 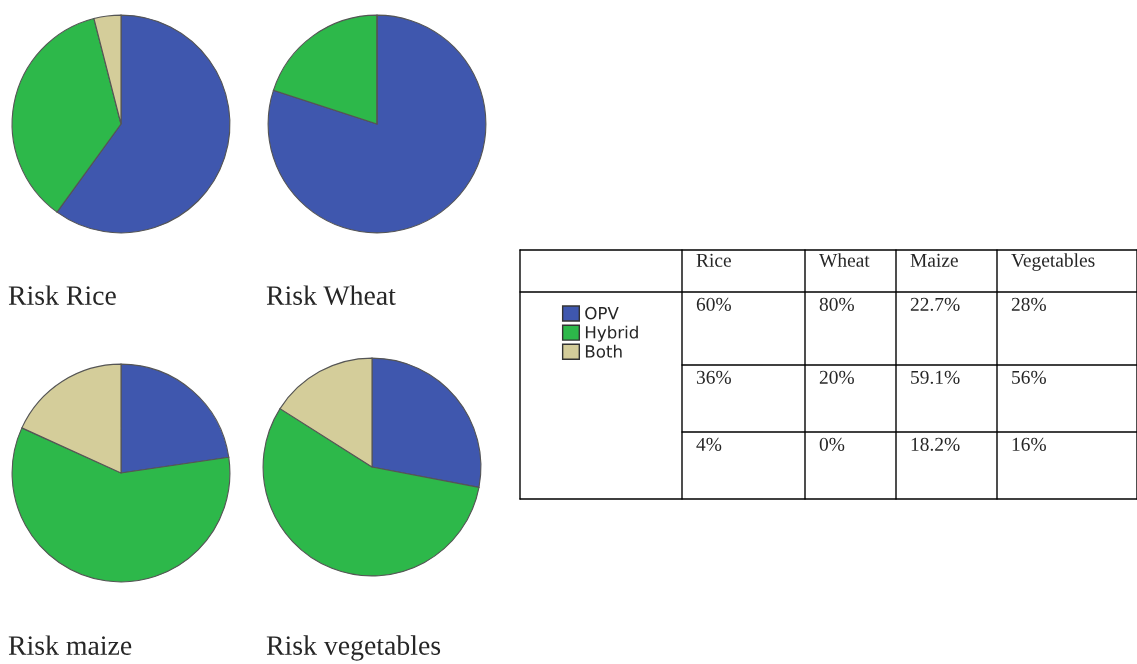 What do you see at coordinates (353, 648) in the screenshot?
I see `text: Risk vegetables` at bounding box center [353, 648].